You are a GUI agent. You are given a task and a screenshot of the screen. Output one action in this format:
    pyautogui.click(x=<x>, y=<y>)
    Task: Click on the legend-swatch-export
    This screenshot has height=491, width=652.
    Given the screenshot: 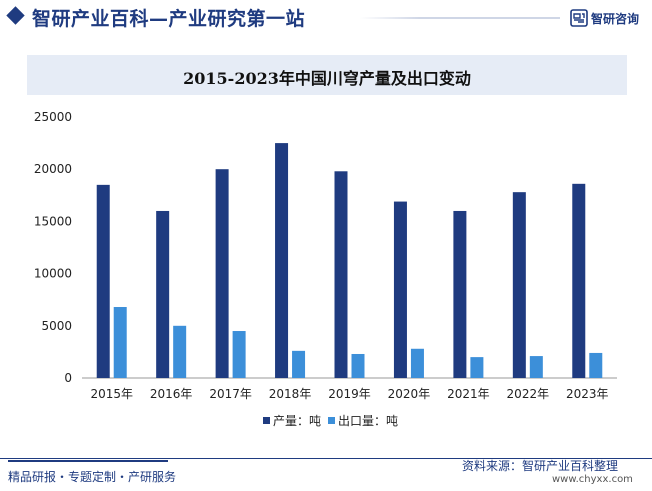 What is the action you would take?
    pyautogui.click(x=331, y=420)
    